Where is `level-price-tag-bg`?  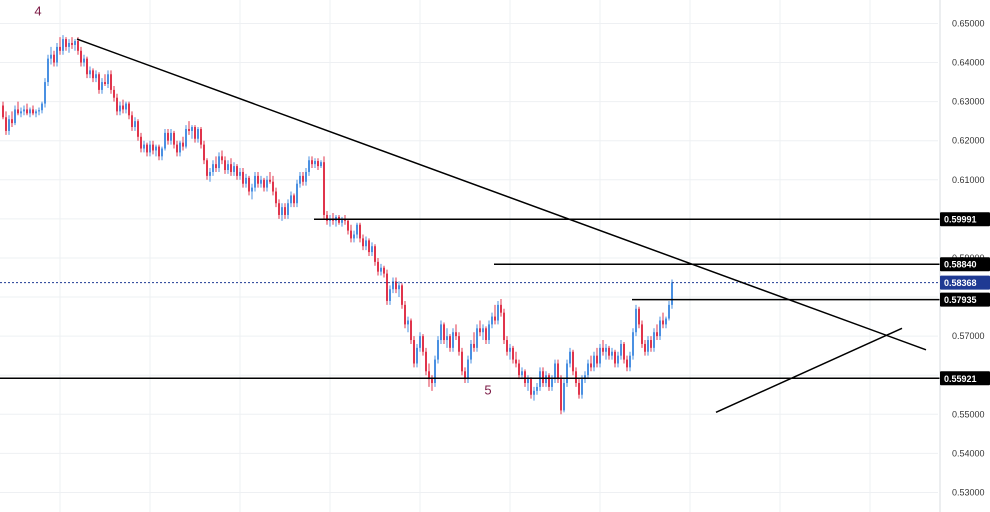
level-price-tag-bg is located at coordinates (965, 378).